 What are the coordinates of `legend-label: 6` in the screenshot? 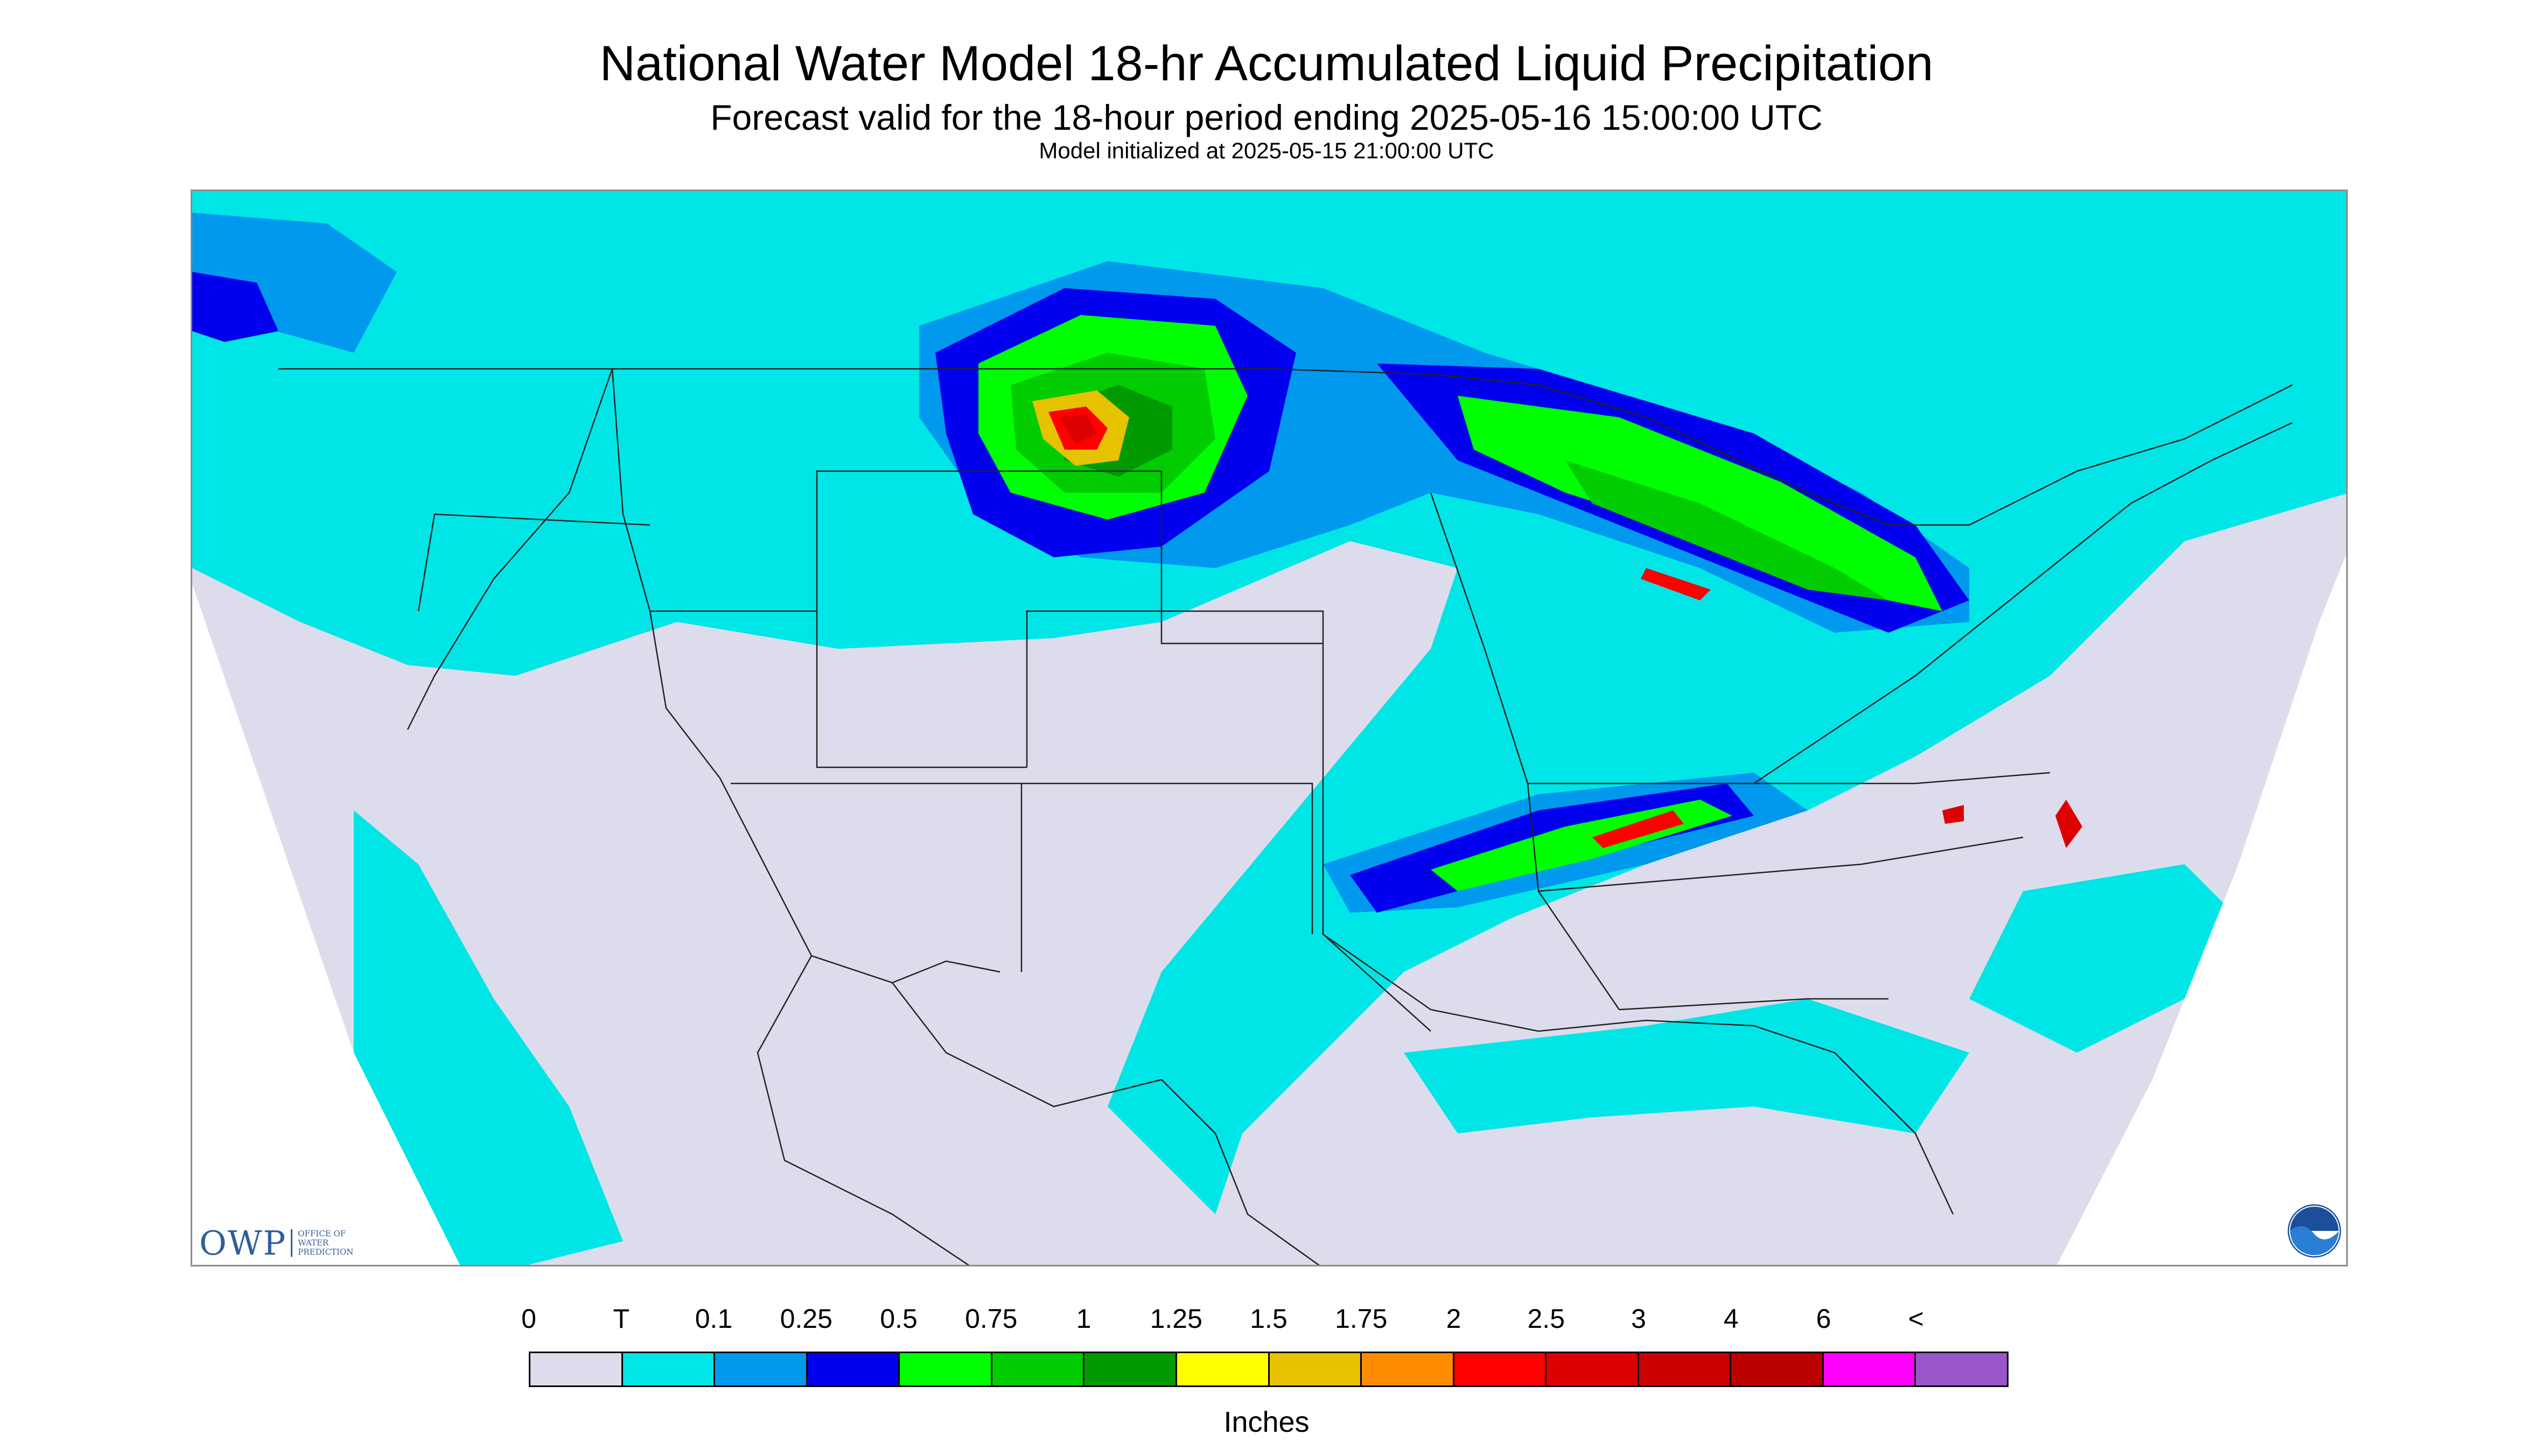 It's located at (1824, 1319).